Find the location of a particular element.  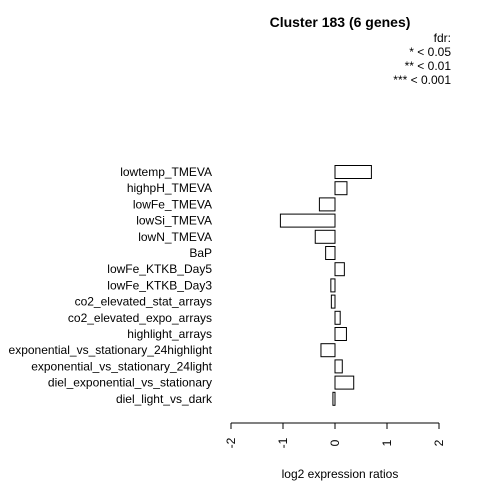

bar-BaP is located at coordinates (330, 253).